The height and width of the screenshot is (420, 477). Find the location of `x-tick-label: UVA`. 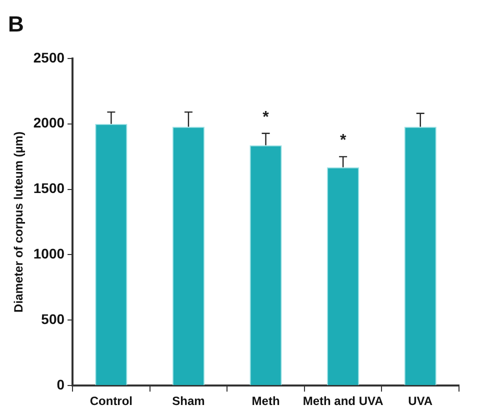

x-tick-label: UVA is located at coordinates (420, 401).